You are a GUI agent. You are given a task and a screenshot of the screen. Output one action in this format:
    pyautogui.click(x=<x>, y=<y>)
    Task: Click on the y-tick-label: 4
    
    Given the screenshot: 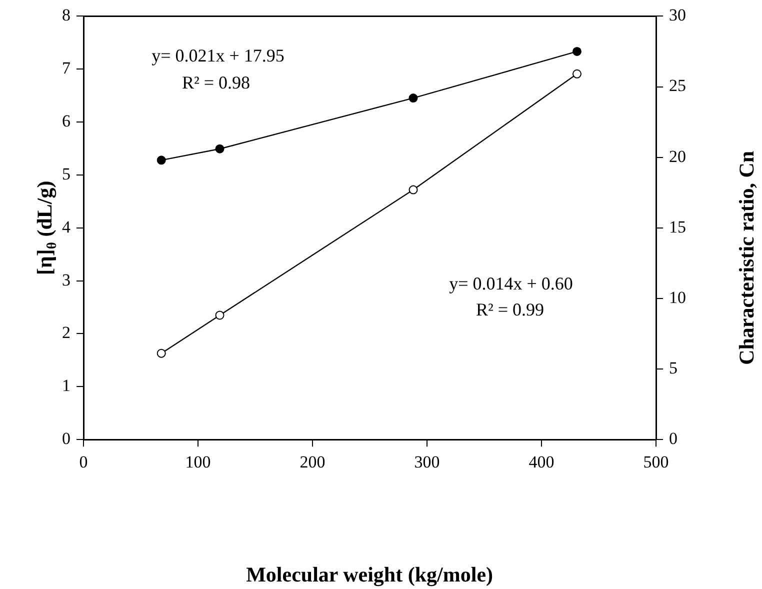 What is the action you would take?
    pyautogui.click(x=66, y=226)
    